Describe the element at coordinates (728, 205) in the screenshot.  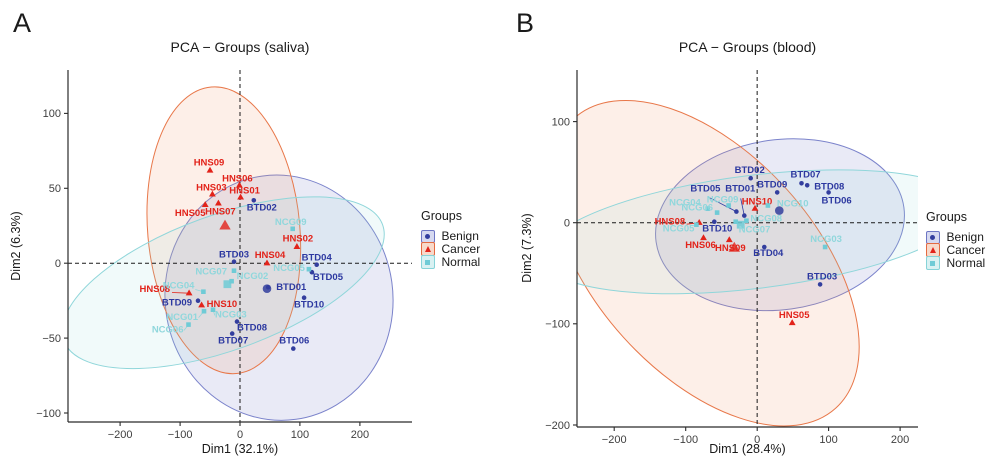
I see `point-NCG09` at that location.